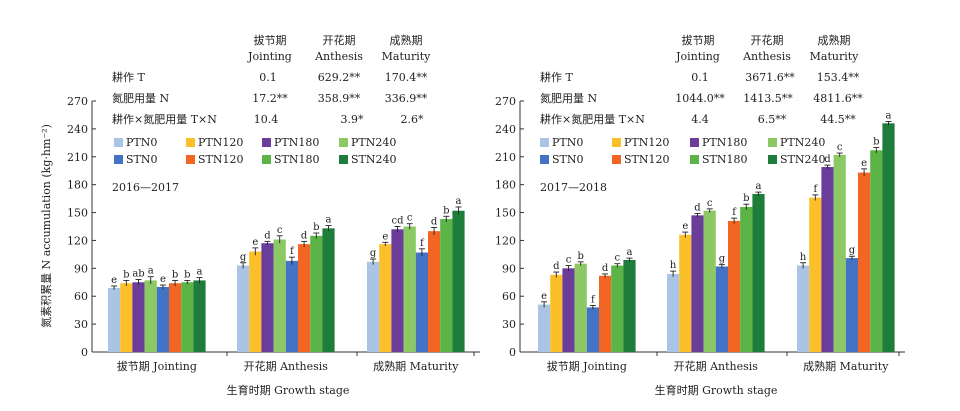 The image size is (960, 411). What do you see at coordinates (673, 265) in the screenshot?
I see `right-significance-letter: h` at bounding box center [673, 265].